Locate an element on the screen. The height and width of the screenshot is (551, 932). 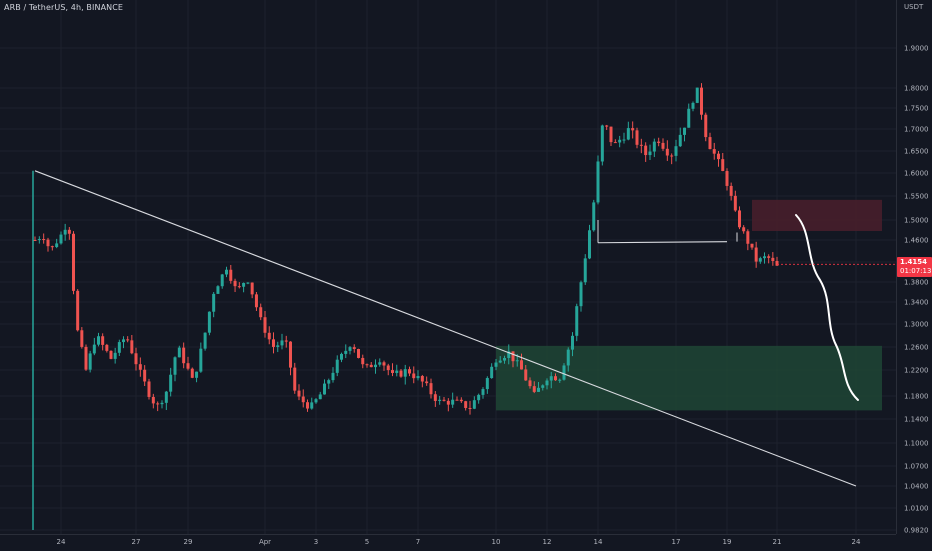
price-axis-unit: USDT is located at coordinates (914, 7).